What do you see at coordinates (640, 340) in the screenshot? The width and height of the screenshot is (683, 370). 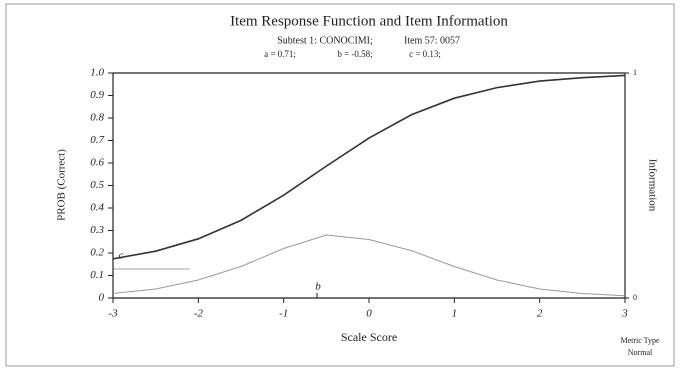 I see `metric-type: Metric Type` at bounding box center [640, 340].